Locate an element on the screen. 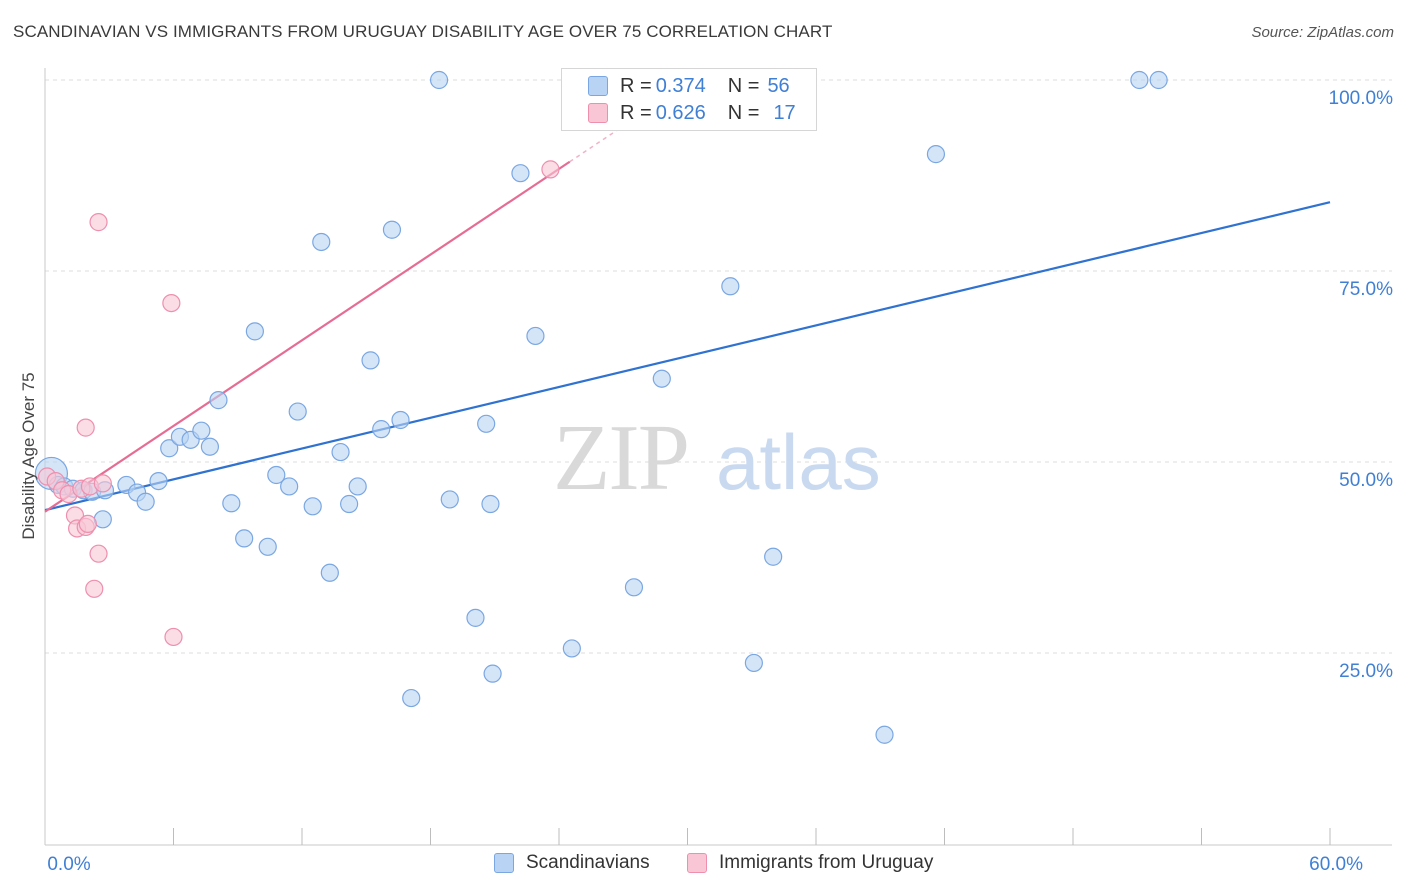 Image resolution: width=1406 pixels, height=892 pixels. legend-label-scandinavians: Scandinavians is located at coordinates (588, 862).